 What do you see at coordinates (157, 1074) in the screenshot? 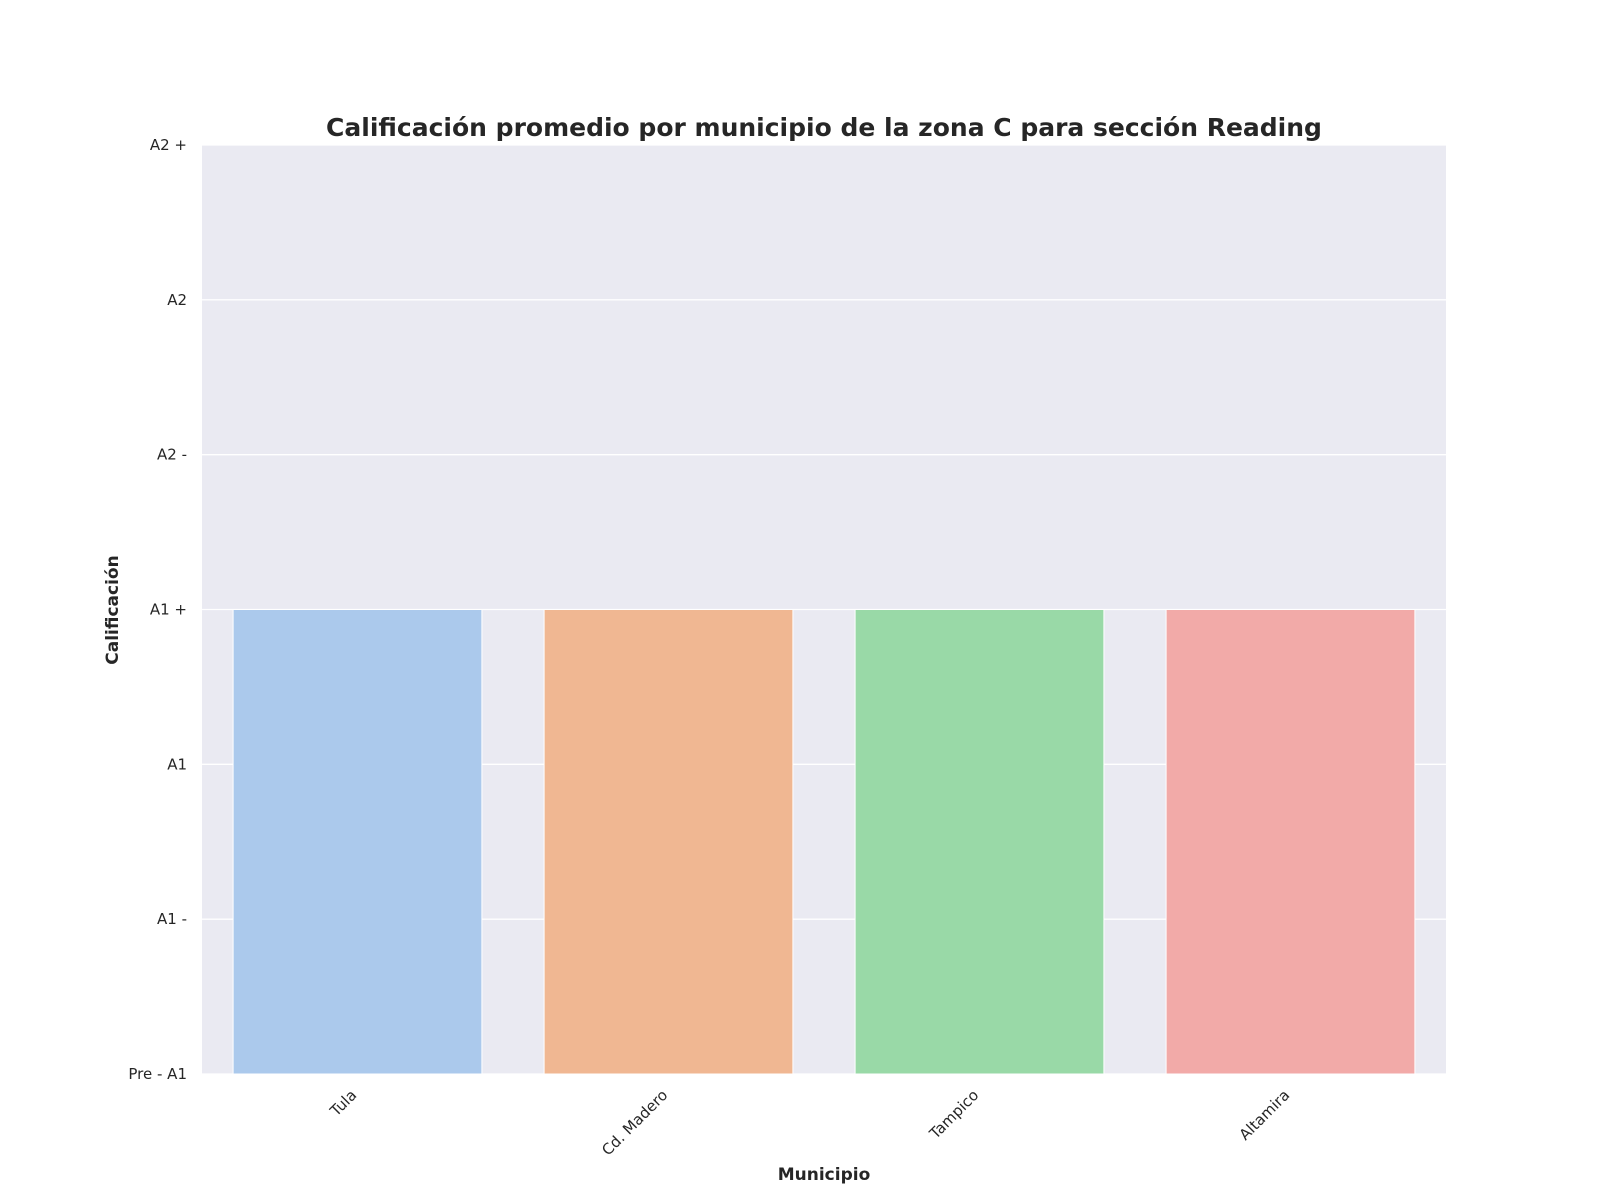
I see `y-tick-label: Pre - A1` at bounding box center [157, 1074].